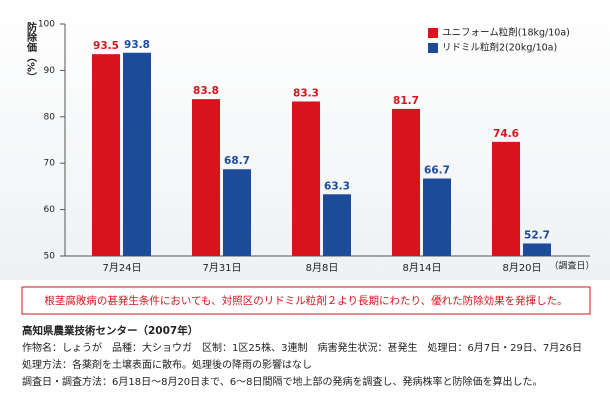 This screenshot has width=610, height=403. I want to click on x-tick-label: 7月31日, so click(221, 268).